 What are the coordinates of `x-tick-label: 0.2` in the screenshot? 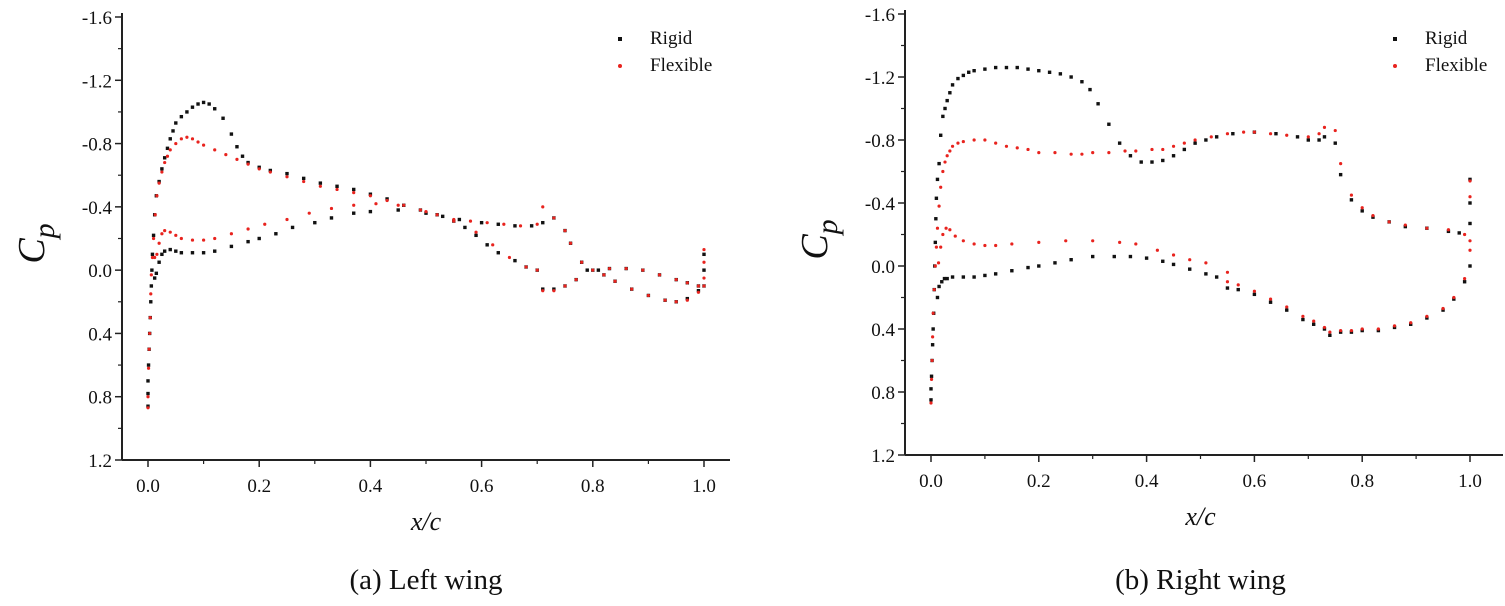 It's located at (1039, 481).